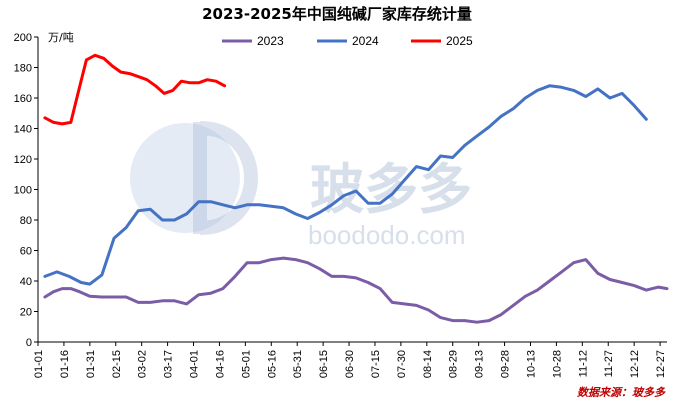 The height and width of the screenshot is (404, 675). What do you see at coordinates (143, 364) in the screenshot?
I see `x-tick-label: 03-02` at bounding box center [143, 364].